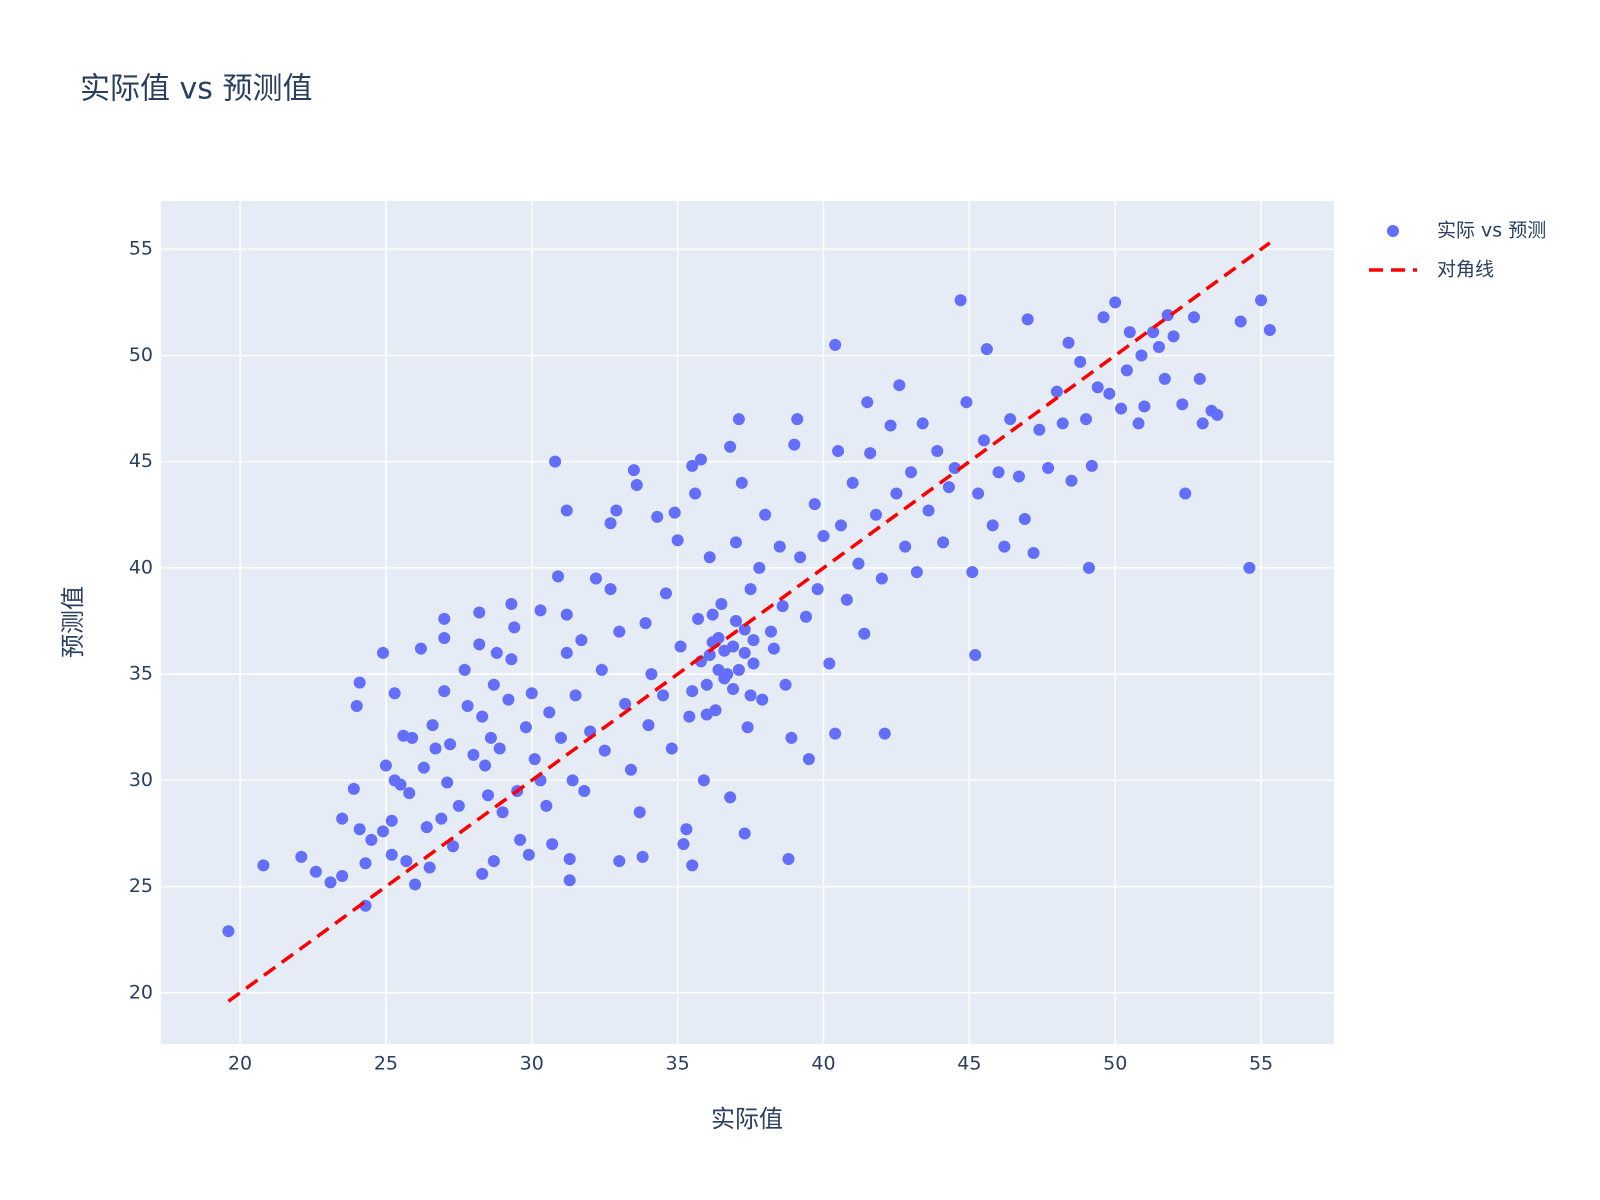  What do you see at coordinates (969, 1064) in the screenshot?
I see `x-tick-label: 45` at bounding box center [969, 1064].